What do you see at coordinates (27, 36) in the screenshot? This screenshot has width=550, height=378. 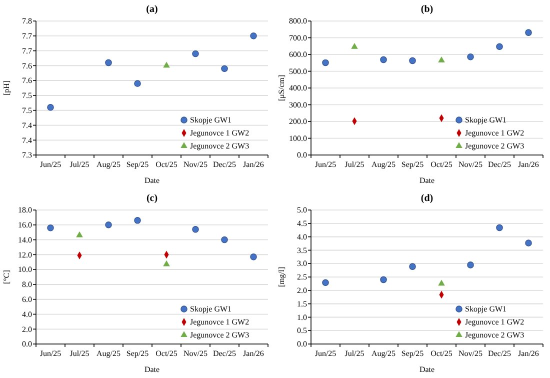 I see `y-tick-label: 7.7` at bounding box center [27, 36].